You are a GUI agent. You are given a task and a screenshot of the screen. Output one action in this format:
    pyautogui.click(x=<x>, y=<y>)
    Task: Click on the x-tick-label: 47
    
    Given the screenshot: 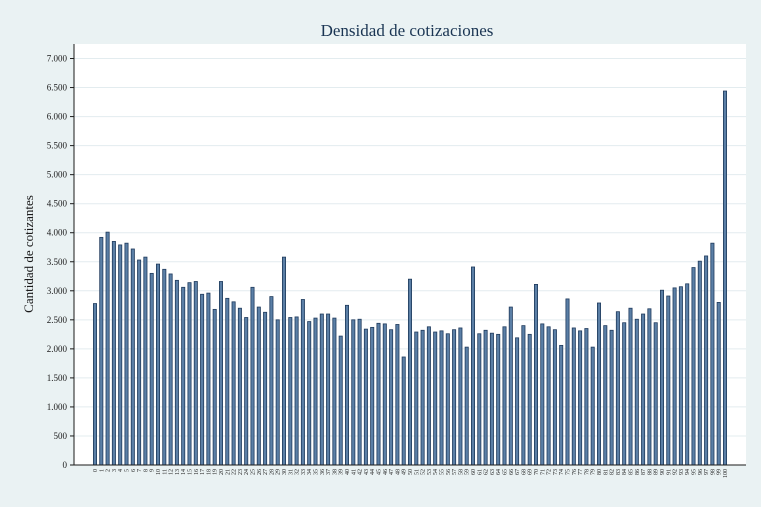 What is the action you would take?
    pyautogui.click(x=392, y=472)
    